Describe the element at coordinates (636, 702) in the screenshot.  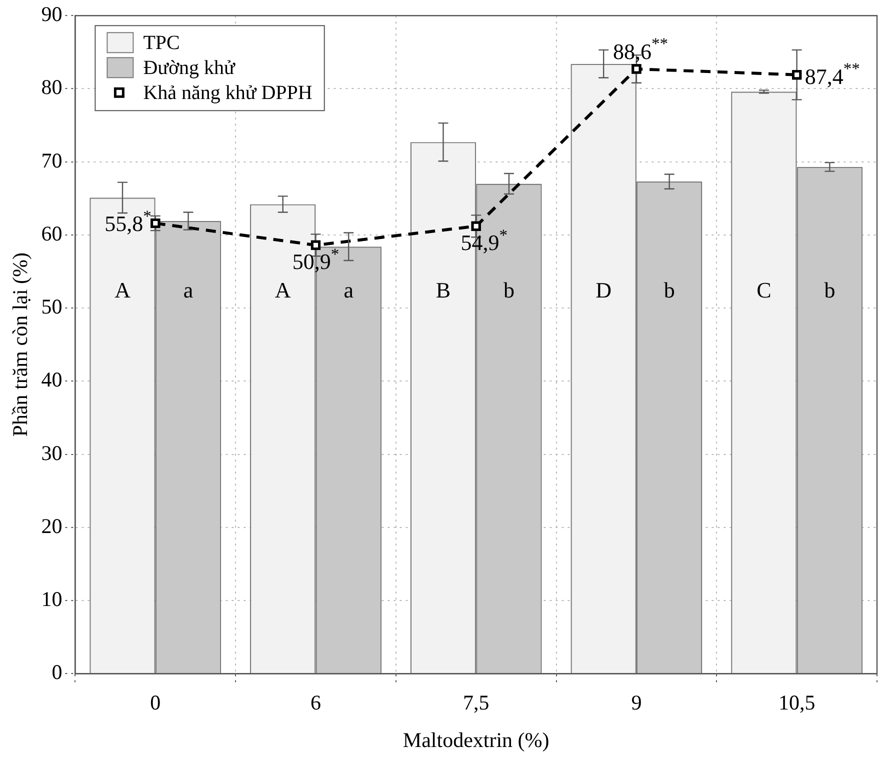
I see `x-tick-label: 9` at that location.